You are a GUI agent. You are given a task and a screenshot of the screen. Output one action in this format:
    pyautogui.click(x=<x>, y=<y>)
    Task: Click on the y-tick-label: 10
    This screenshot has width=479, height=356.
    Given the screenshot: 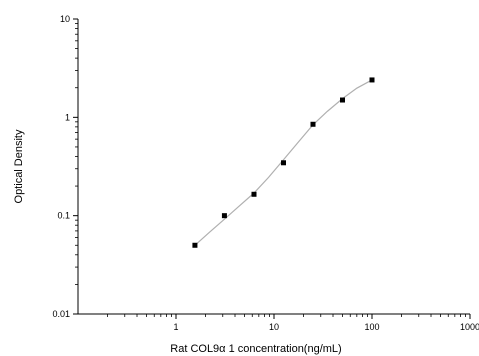 What is the action you would take?
    pyautogui.click(x=65, y=19)
    